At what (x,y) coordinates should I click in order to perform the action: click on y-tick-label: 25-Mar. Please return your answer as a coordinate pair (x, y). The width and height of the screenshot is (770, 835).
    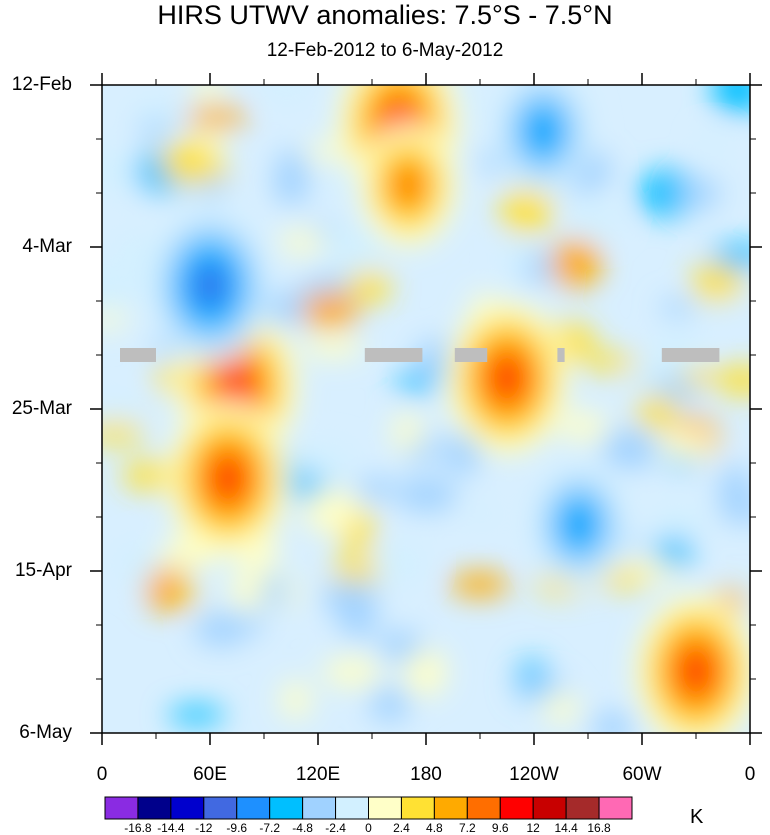
    Looking at the image, I should click on (41, 408).